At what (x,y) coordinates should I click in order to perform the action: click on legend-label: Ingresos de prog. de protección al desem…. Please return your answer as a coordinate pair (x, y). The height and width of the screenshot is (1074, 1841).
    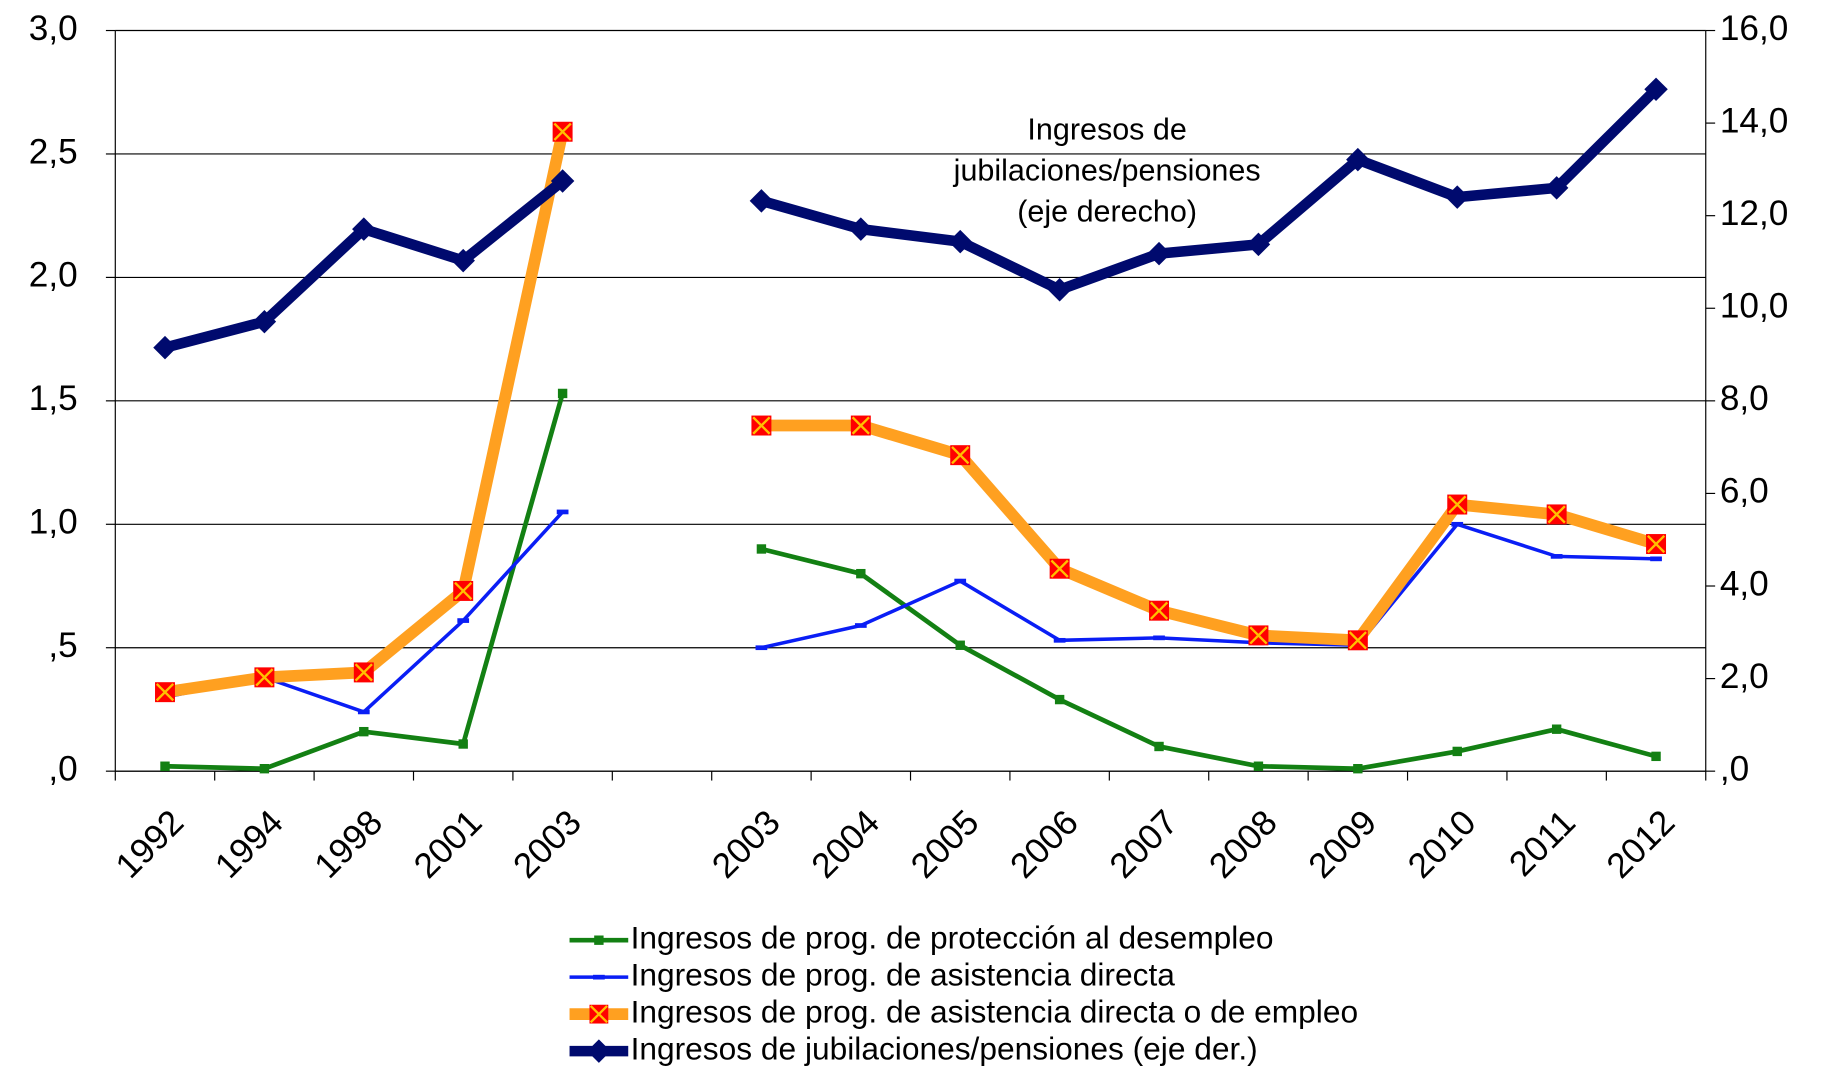
    Looking at the image, I should click on (952, 938).